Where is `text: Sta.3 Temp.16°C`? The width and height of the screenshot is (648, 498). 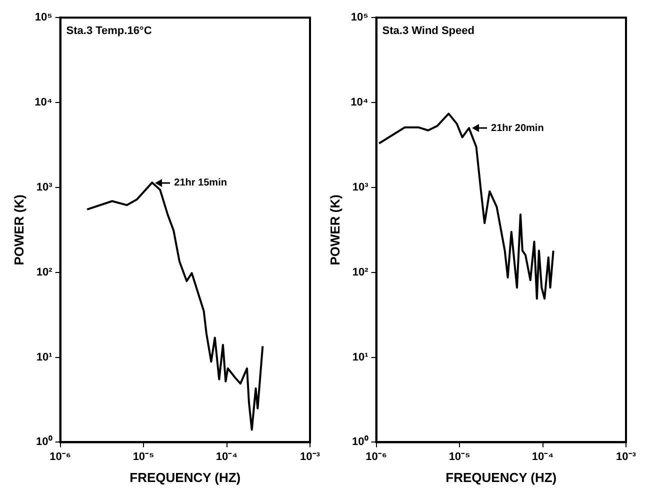 text: Sta.3 Temp.16°C is located at coordinates (109, 31).